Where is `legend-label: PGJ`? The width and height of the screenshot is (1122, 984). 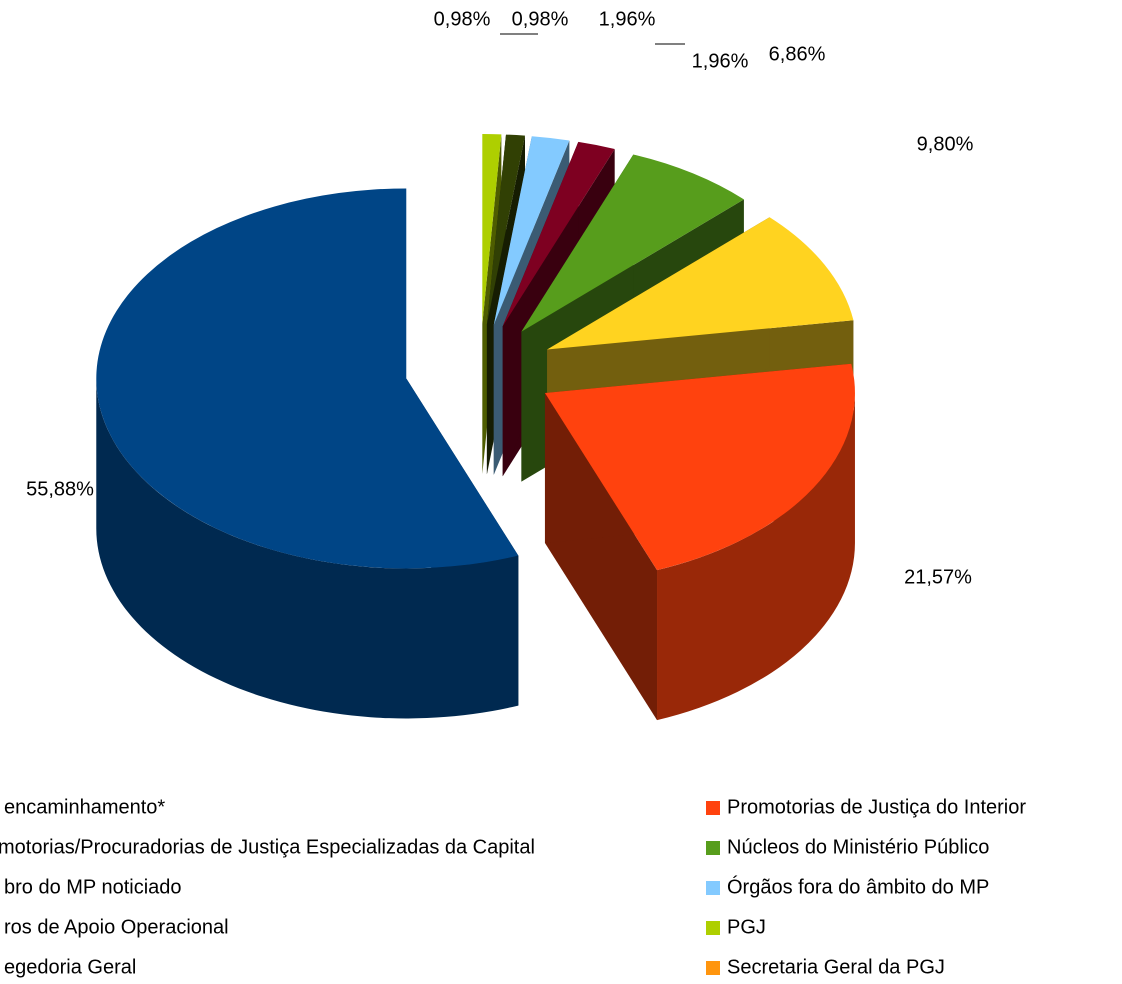
legend-label: PGJ is located at coordinates (746, 927).